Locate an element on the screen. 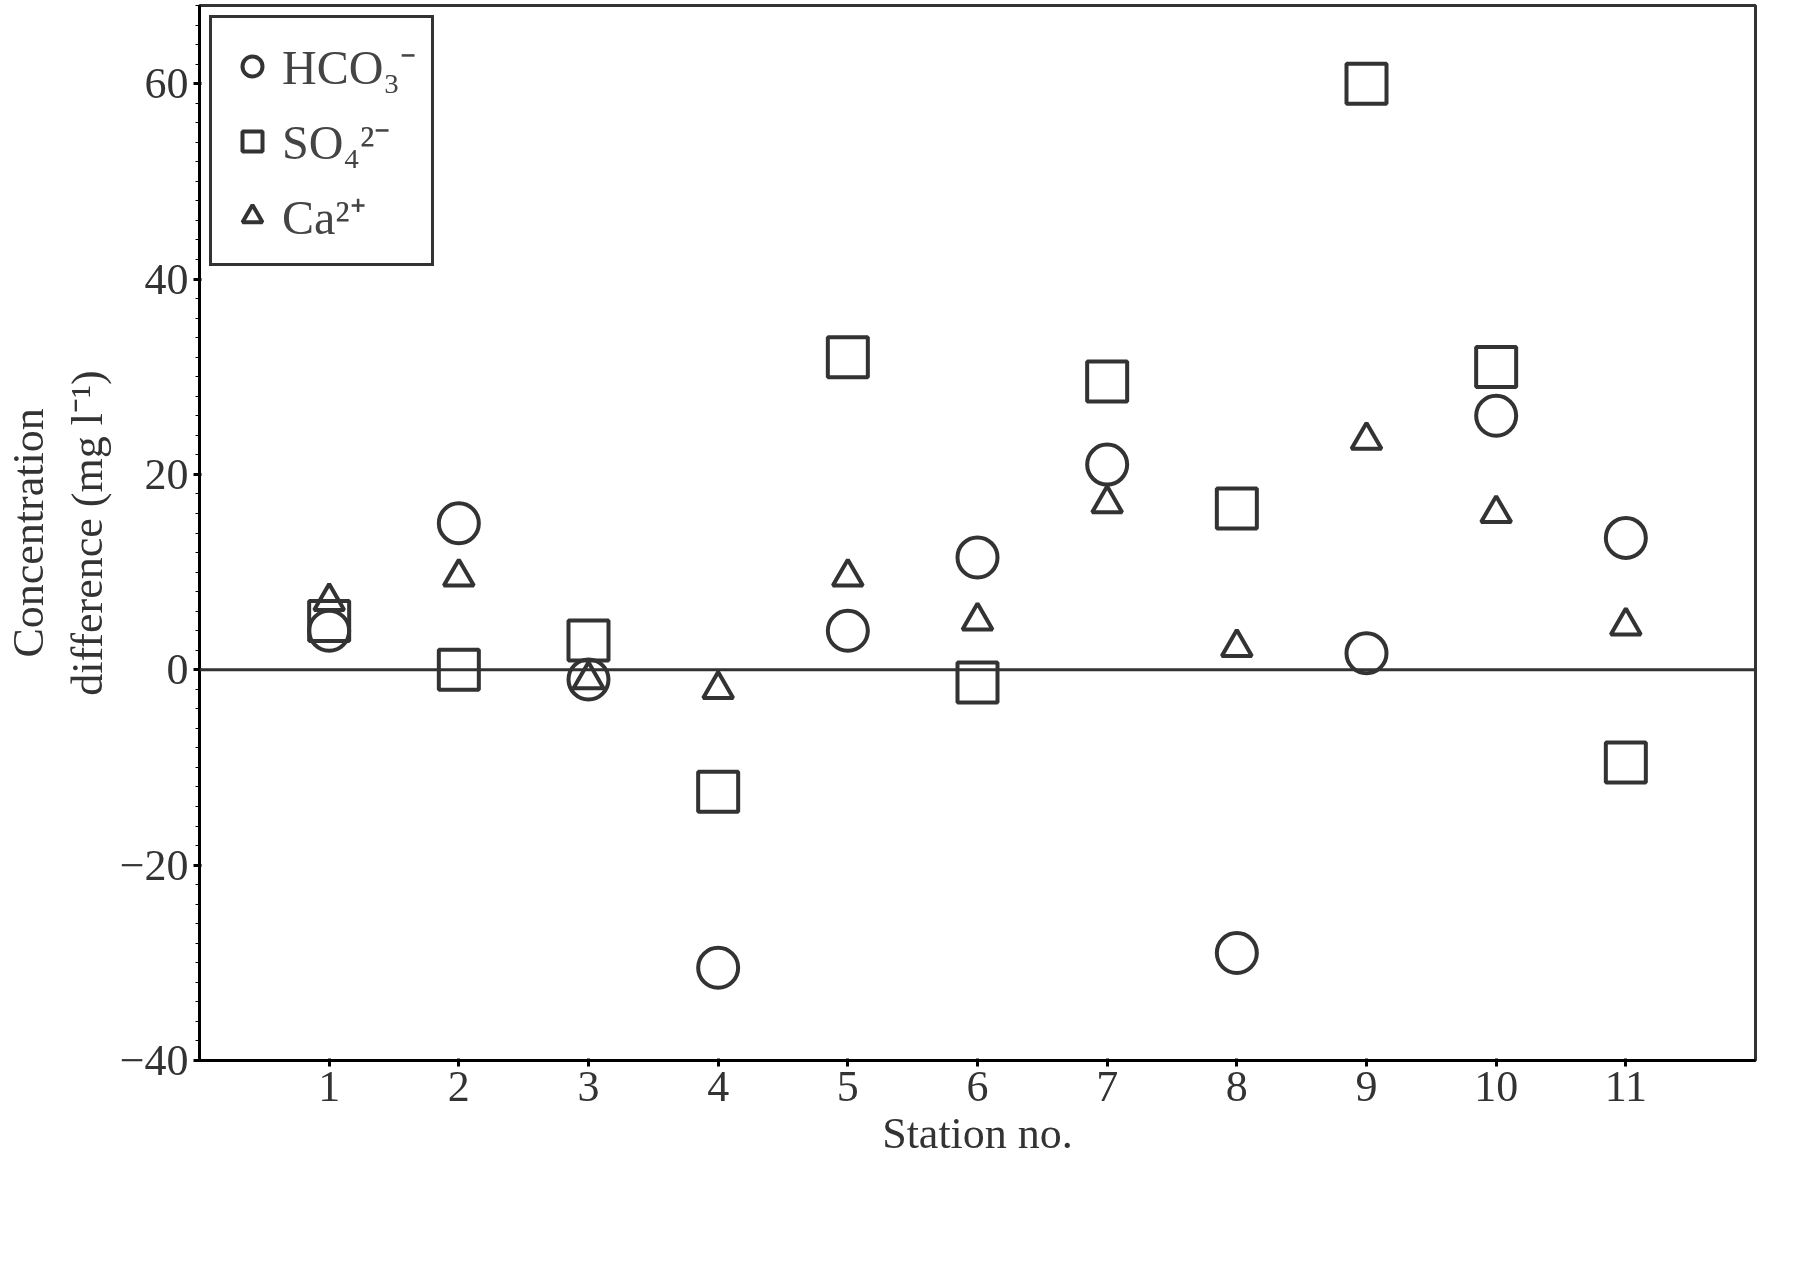 The height and width of the screenshot is (1271, 1814). x-axis-title: Station no. is located at coordinates (977, 1133).